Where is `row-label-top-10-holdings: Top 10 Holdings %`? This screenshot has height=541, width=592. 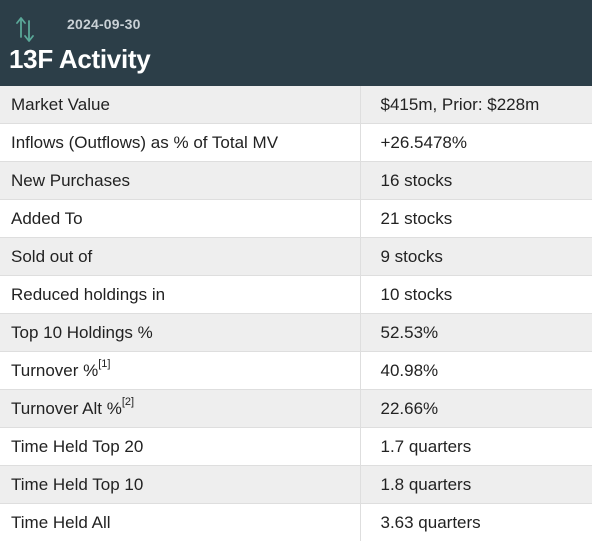 row-label-top-10-holdings: Top 10 Holdings % is located at coordinates (180, 332).